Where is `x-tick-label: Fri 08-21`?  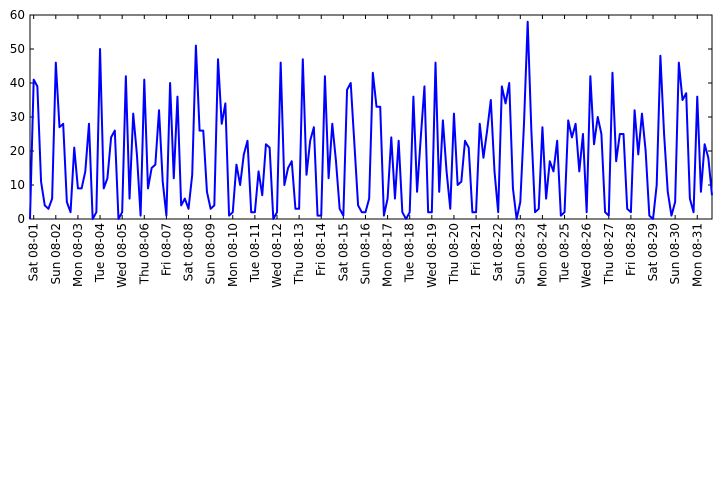 x-tick-label: Fri 08-21 is located at coordinates (476, 249).